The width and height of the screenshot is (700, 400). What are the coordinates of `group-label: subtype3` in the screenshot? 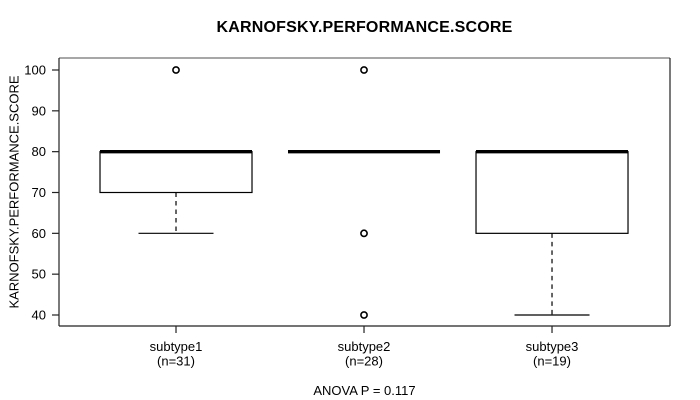 It's located at (552, 346).